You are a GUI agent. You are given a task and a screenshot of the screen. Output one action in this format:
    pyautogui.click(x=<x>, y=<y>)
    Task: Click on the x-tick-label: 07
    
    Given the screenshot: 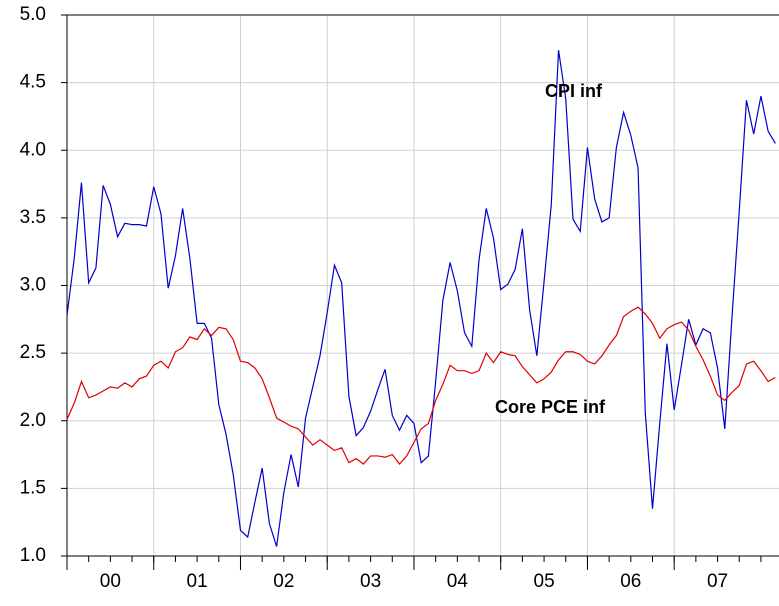 What is the action you would take?
    pyautogui.click(x=717, y=581)
    